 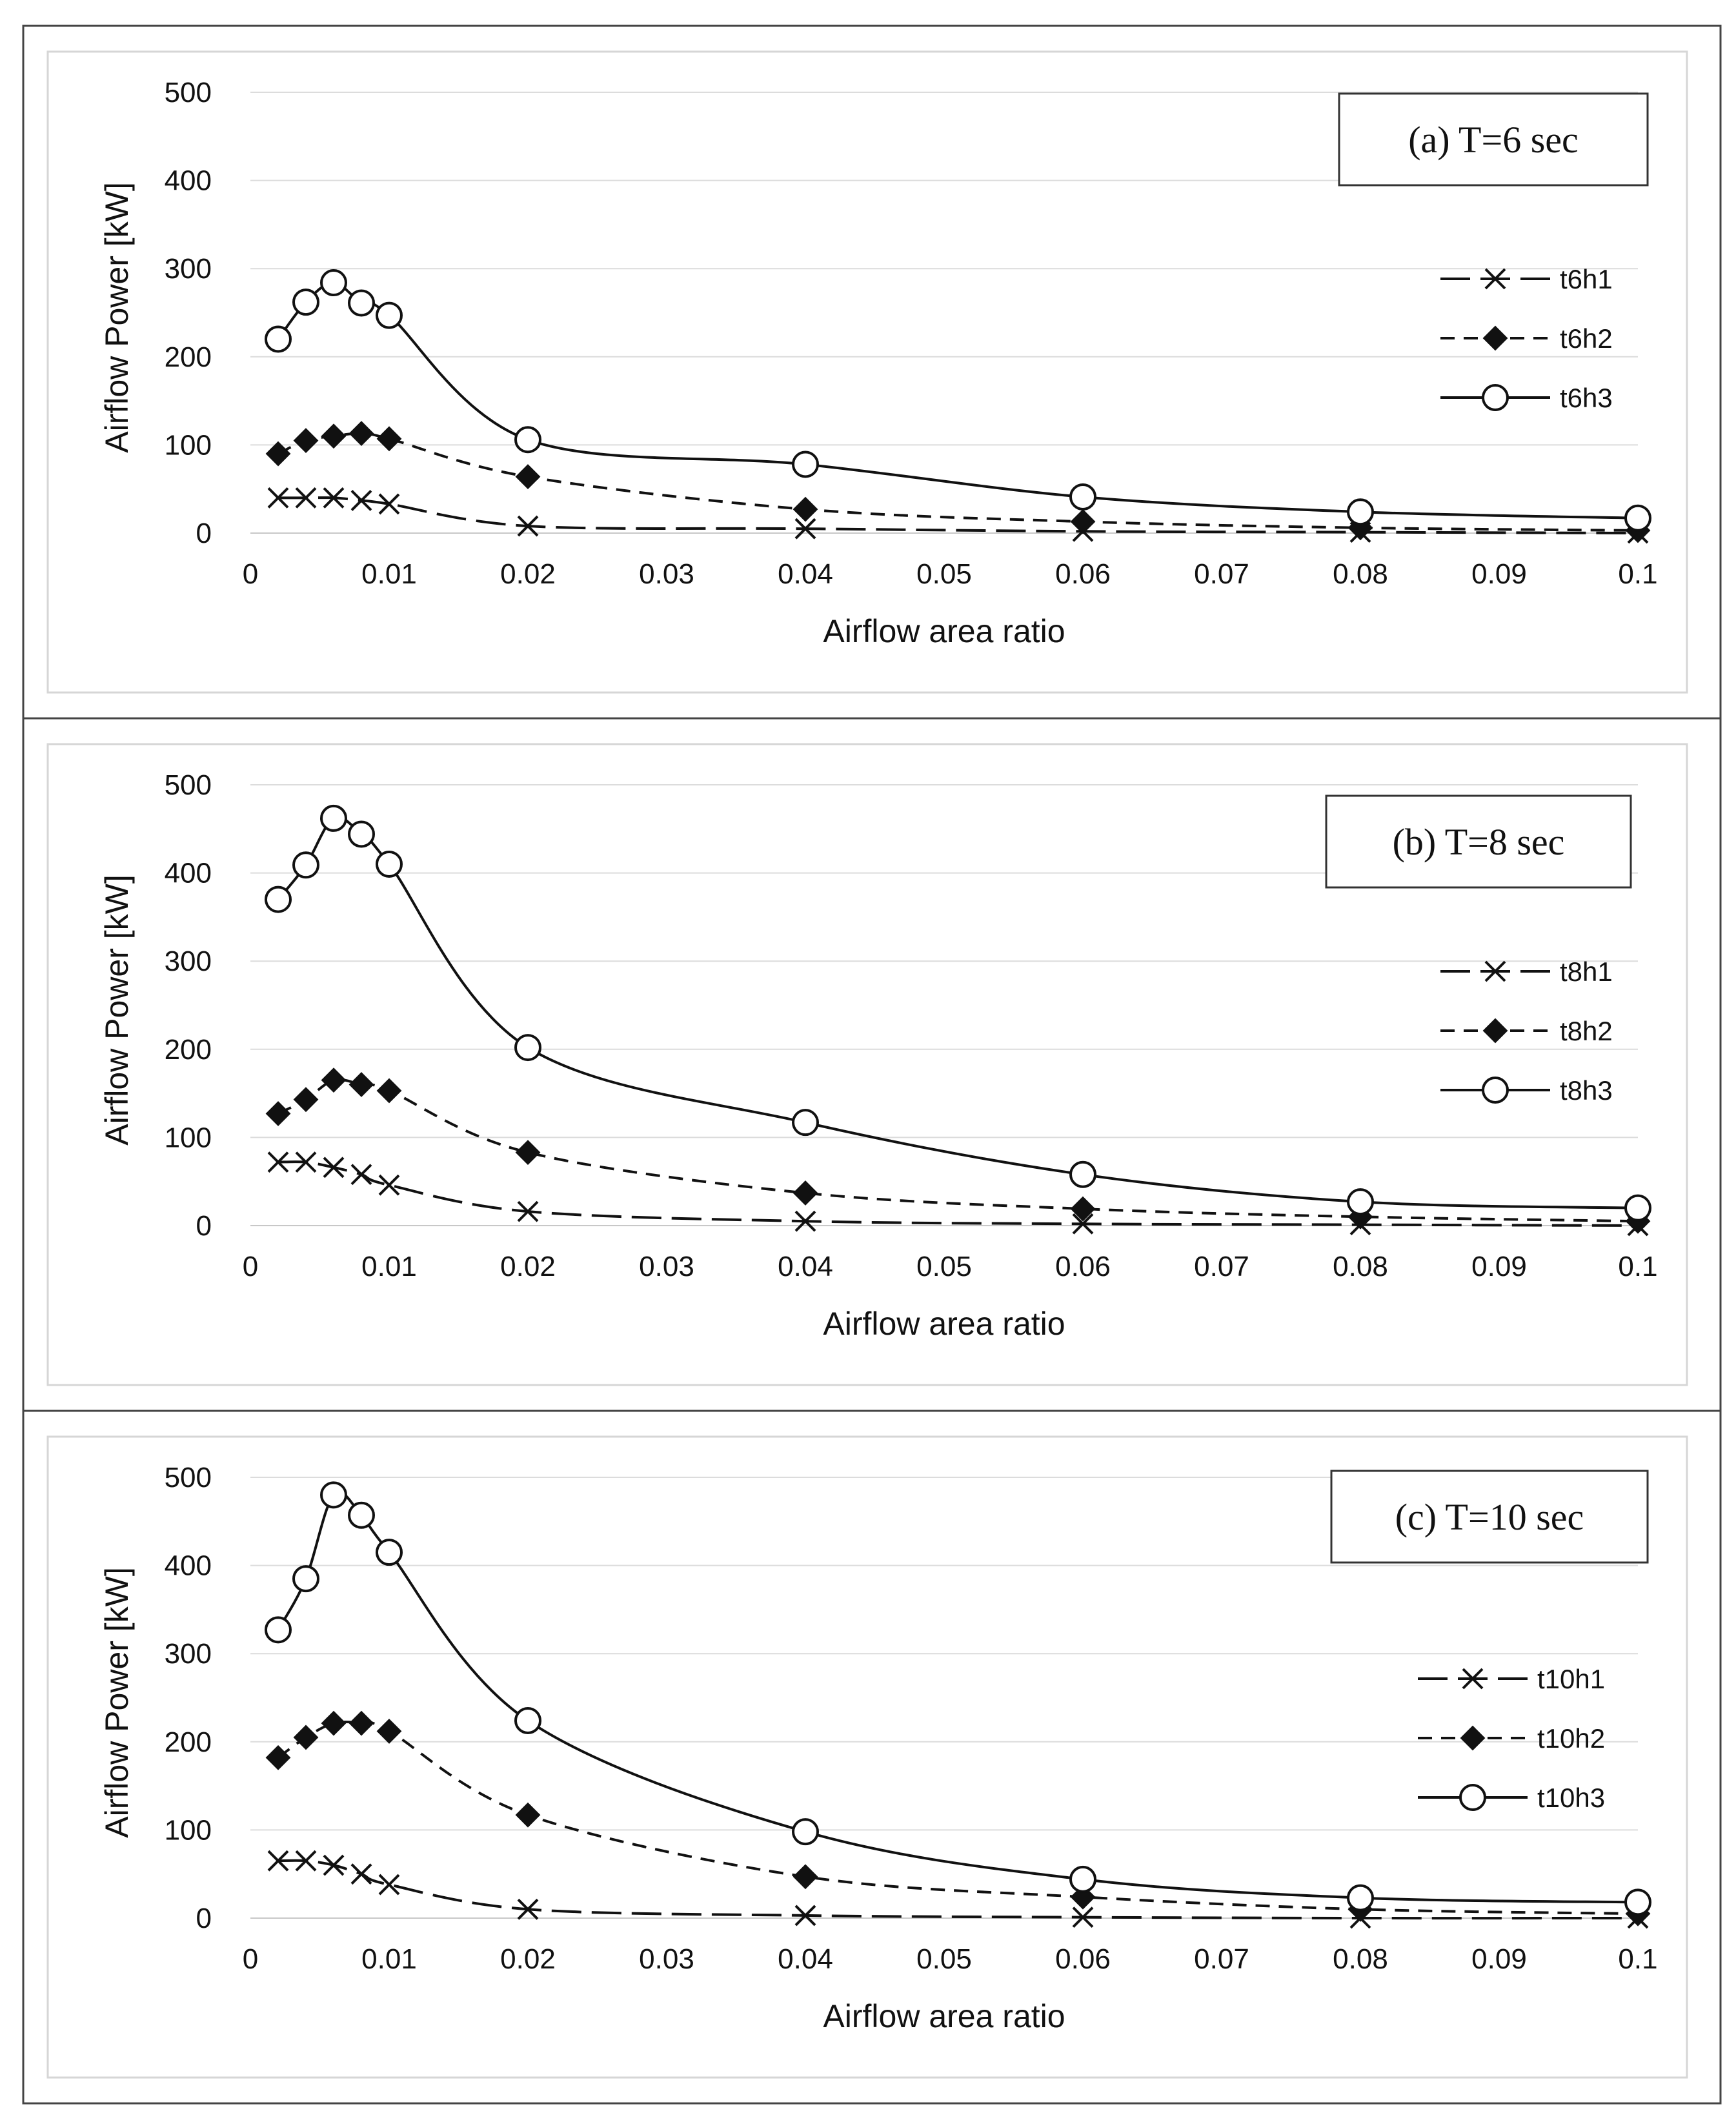 What do you see at coordinates (958, 515) in the screenshot?
I see `series-line-t6h1` at bounding box center [958, 515].